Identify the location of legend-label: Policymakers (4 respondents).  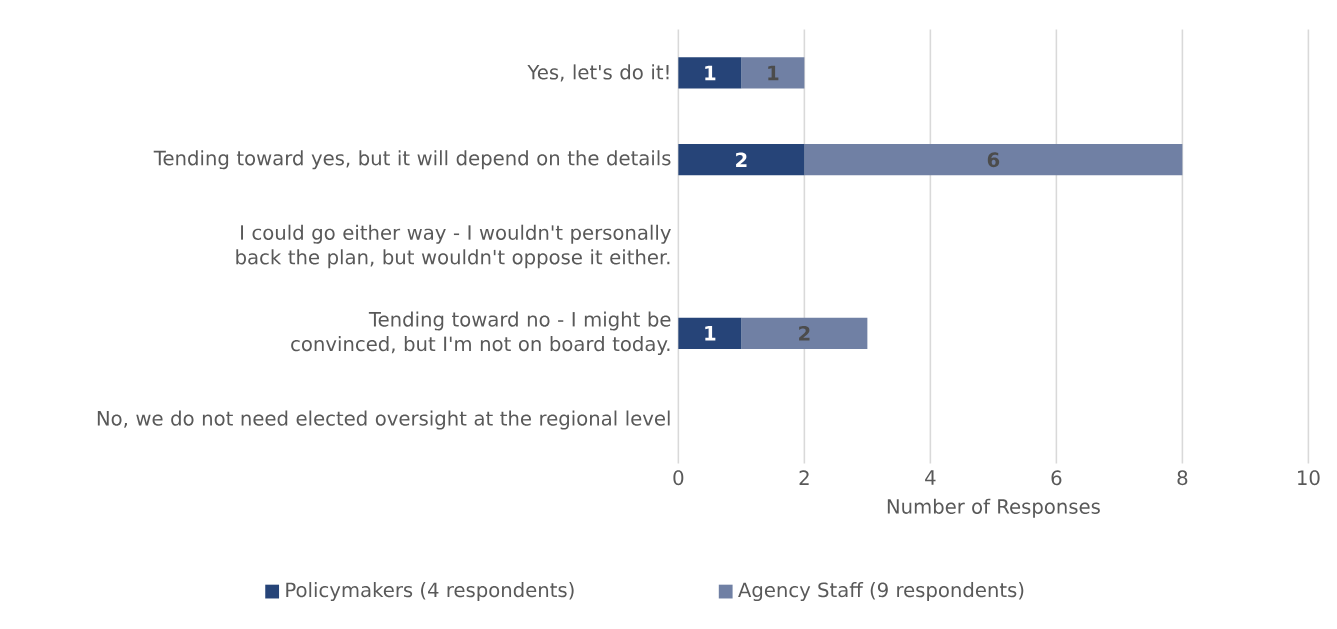
(430, 592).